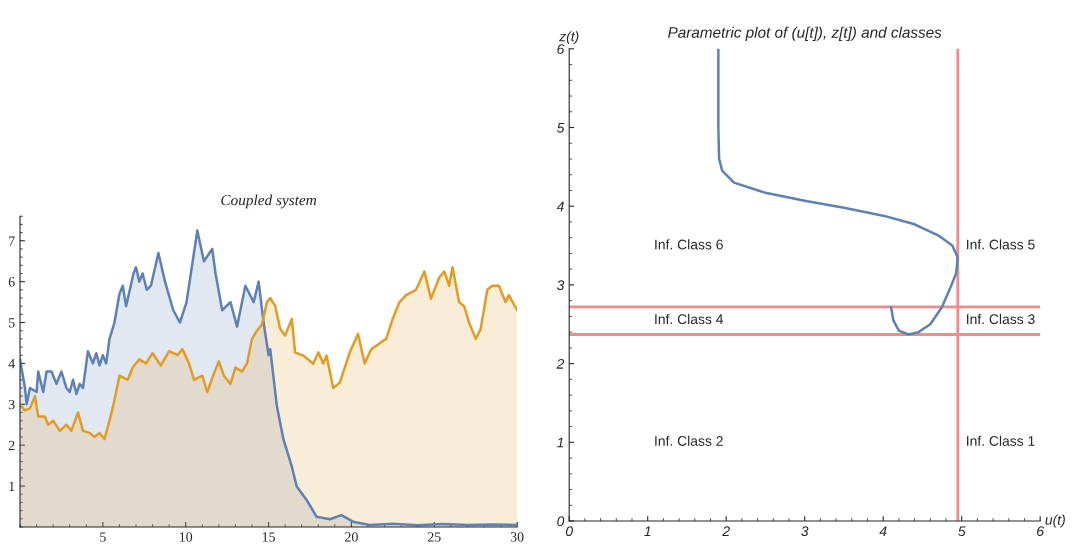 This screenshot has width=1076, height=551. What do you see at coordinates (269, 201) in the screenshot?
I see `chart-title: Coupled system` at bounding box center [269, 201].